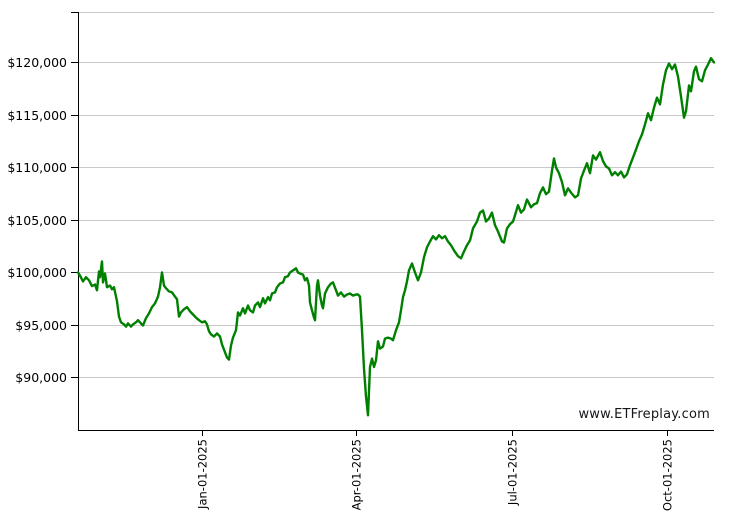 Image resolution: width=750 pixels, height=530 pixels. What do you see at coordinates (37, 220) in the screenshot?
I see `y-axis-label: $105,000` at bounding box center [37, 220].